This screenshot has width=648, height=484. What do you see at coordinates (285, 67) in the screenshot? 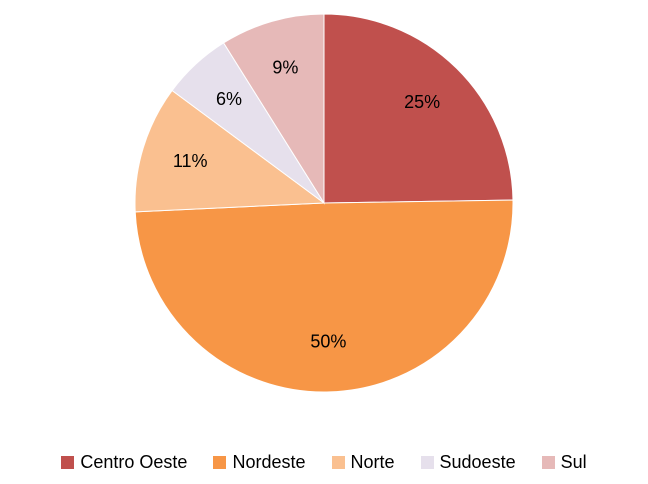
I see `data-label: 9%` at bounding box center [285, 67].